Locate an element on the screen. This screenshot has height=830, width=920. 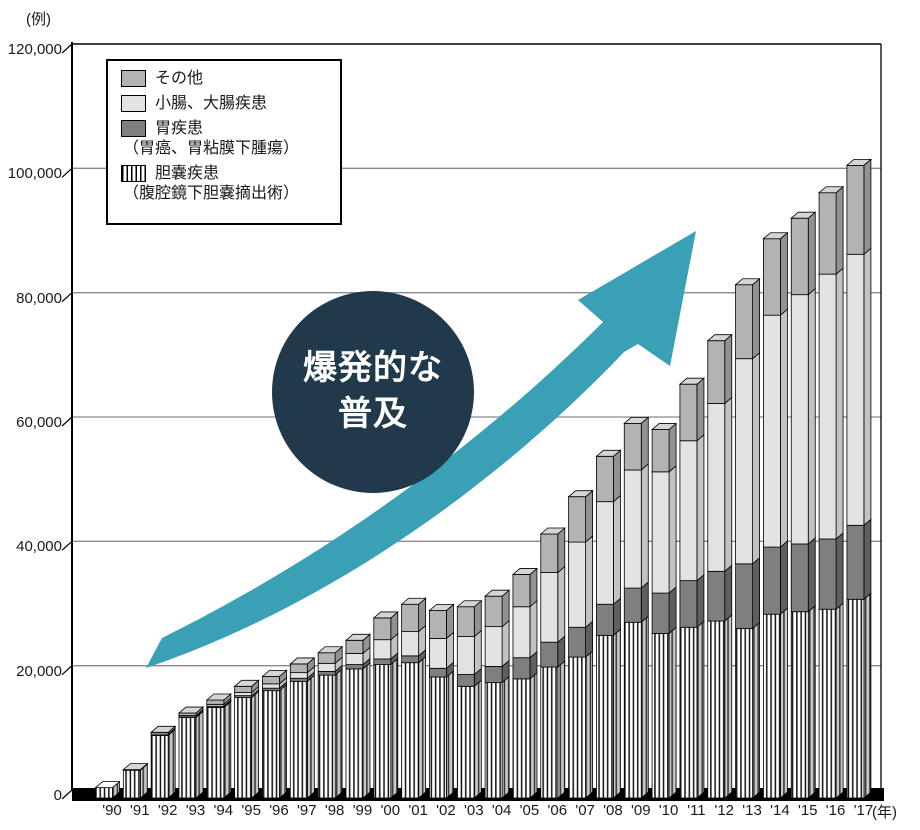
legend-item-stomach: 胃疾患 is located at coordinates (230, 128).